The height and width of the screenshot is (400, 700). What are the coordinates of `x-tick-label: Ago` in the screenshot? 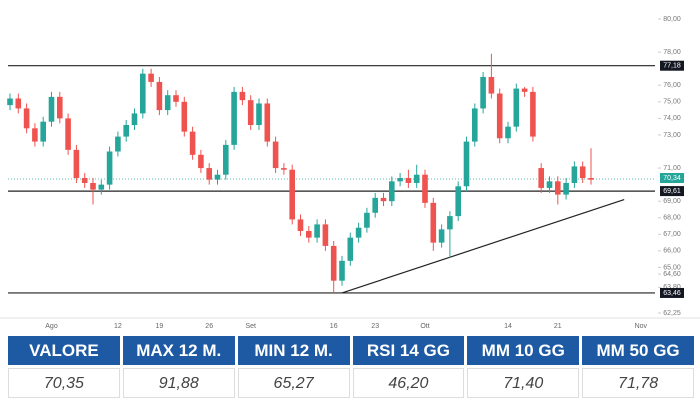 It's located at (51, 326).